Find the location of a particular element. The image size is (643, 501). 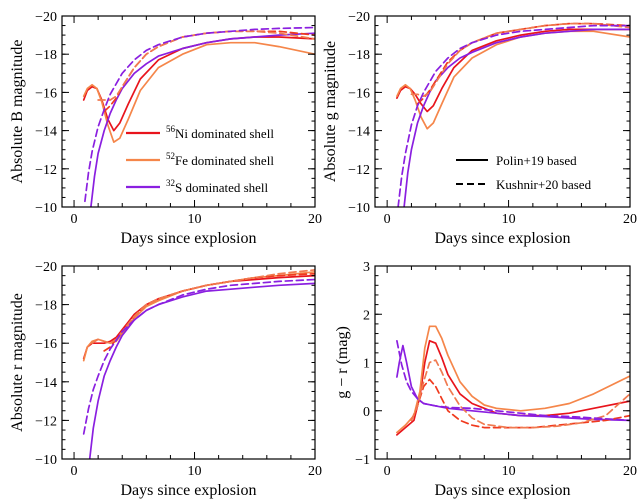

legend-item-kushnir: Kushnir+20 based is located at coordinates (524, 184).